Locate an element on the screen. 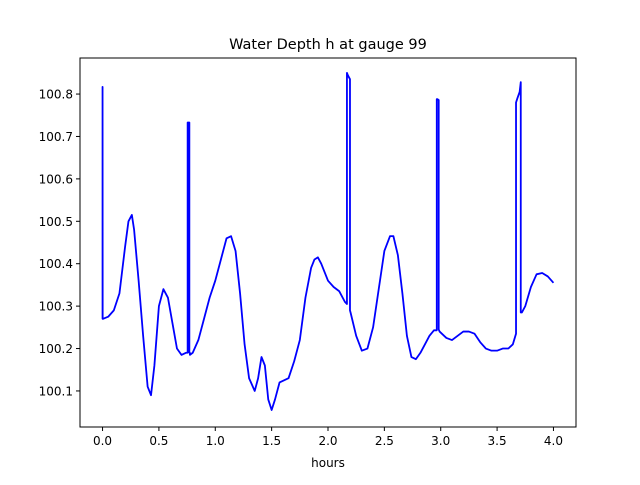 The width and height of the screenshot is (640, 485). x-tick-label: 2.5 is located at coordinates (384, 441).